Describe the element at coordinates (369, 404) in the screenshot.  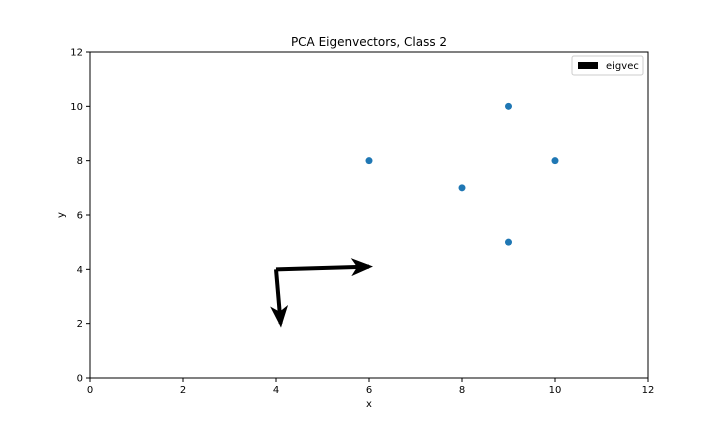
I see `x-axis-label: x` at that location.